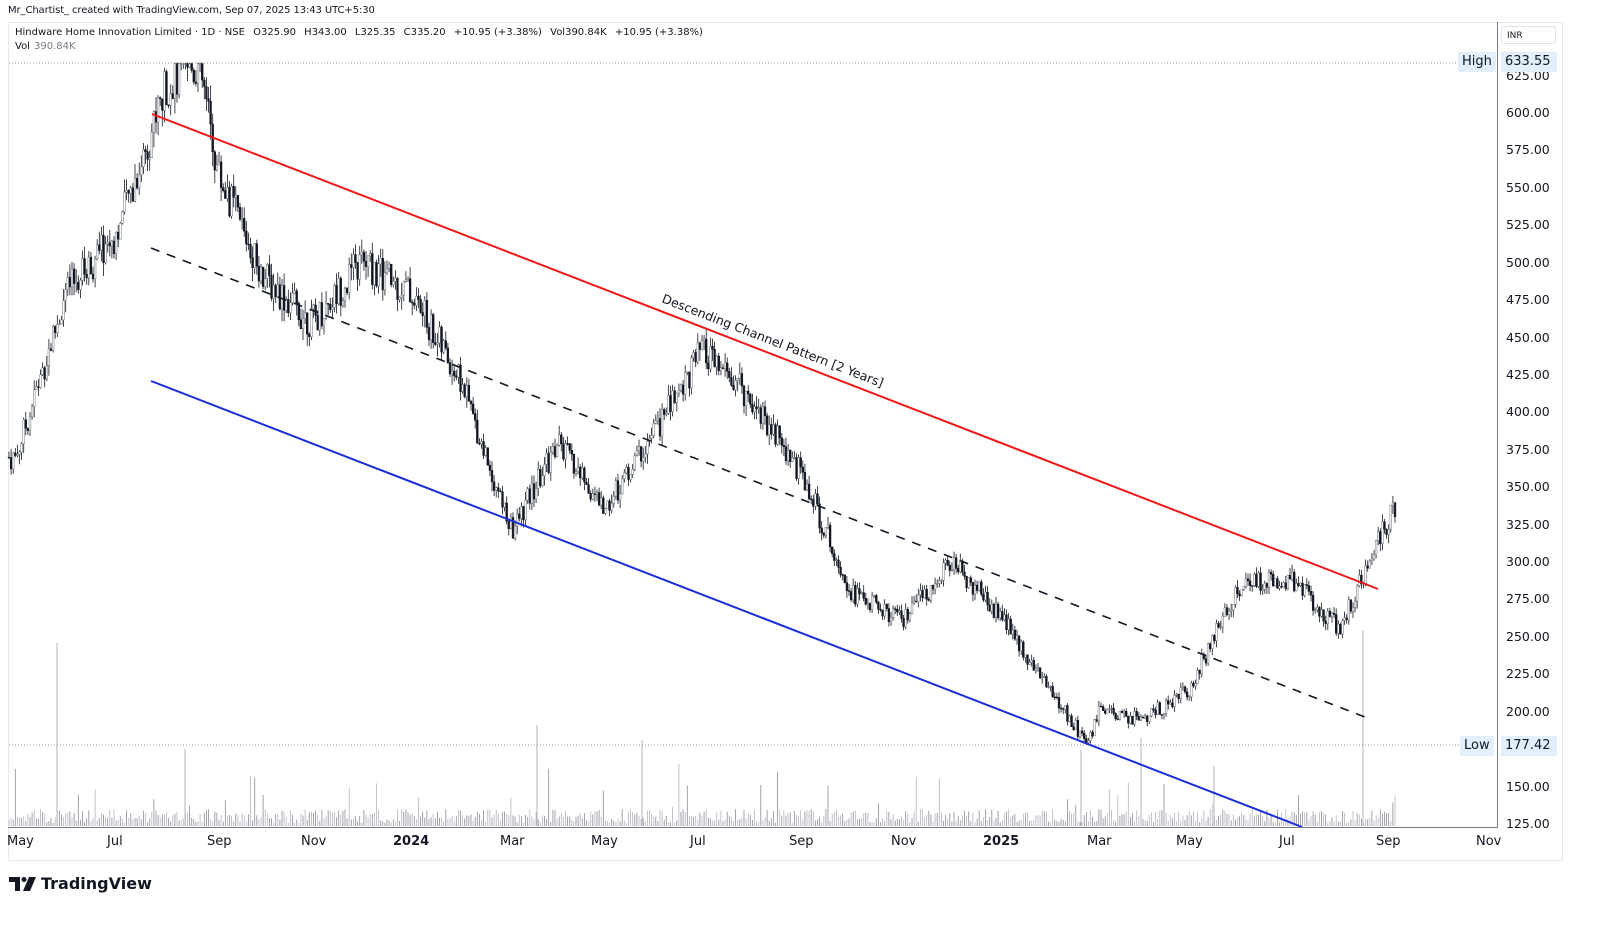 The height and width of the screenshot is (927, 1600). What do you see at coordinates (1528, 187) in the screenshot?
I see `price-tick: 550.00` at bounding box center [1528, 187].